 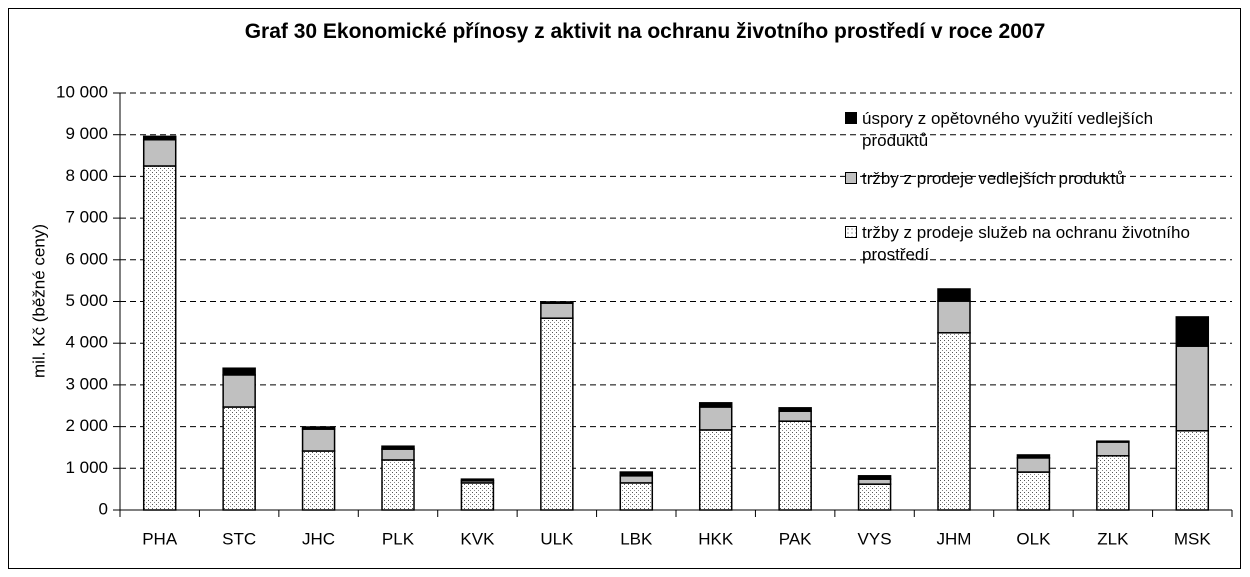 I want to click on x-tick-label: MSK, so click(x=1193, y=538).